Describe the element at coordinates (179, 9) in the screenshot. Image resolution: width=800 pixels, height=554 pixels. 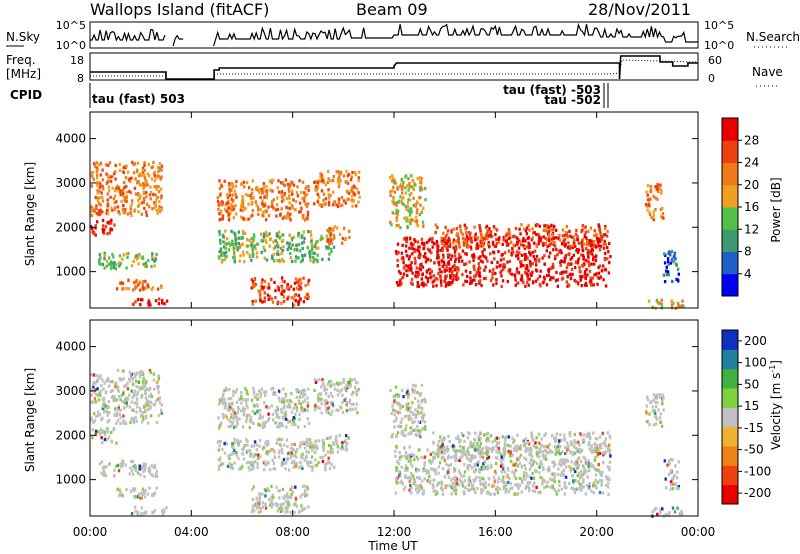
I see `station-title: Wallops Island (fitACF)` at that location.